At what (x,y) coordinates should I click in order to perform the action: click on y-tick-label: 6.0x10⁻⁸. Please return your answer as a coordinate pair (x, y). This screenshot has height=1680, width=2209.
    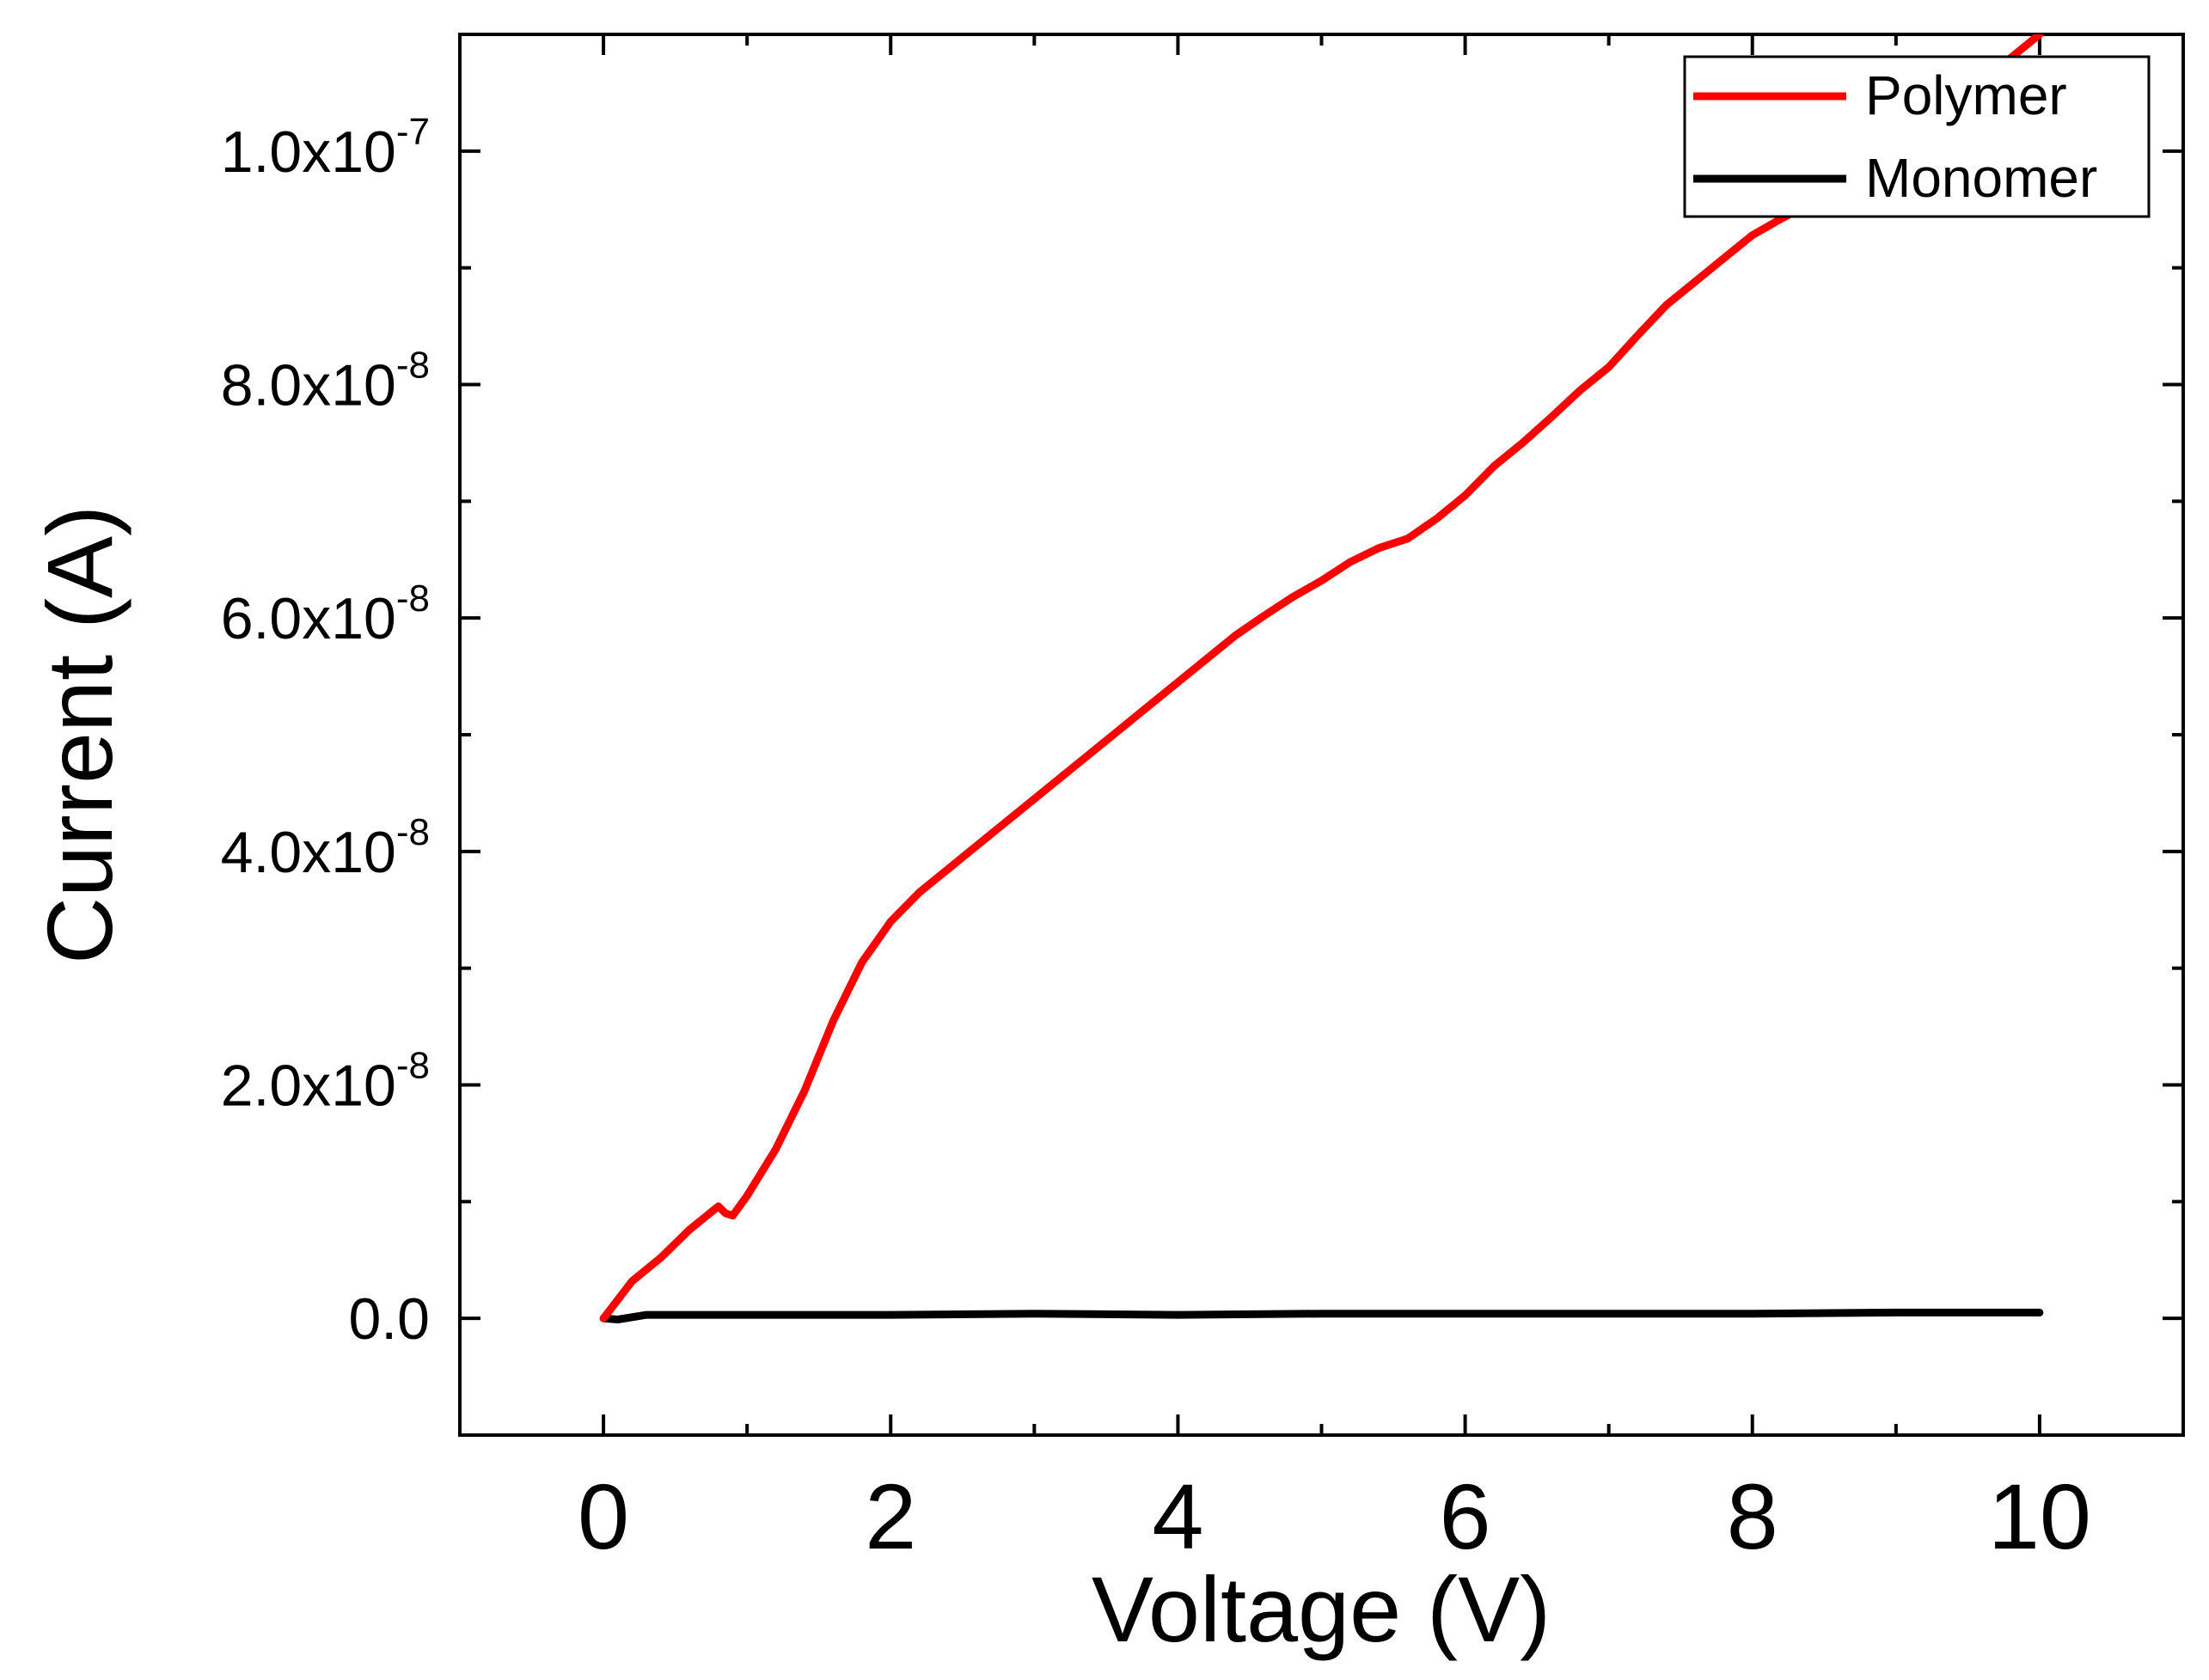
    Looking at the image, I should click on (326, 614).